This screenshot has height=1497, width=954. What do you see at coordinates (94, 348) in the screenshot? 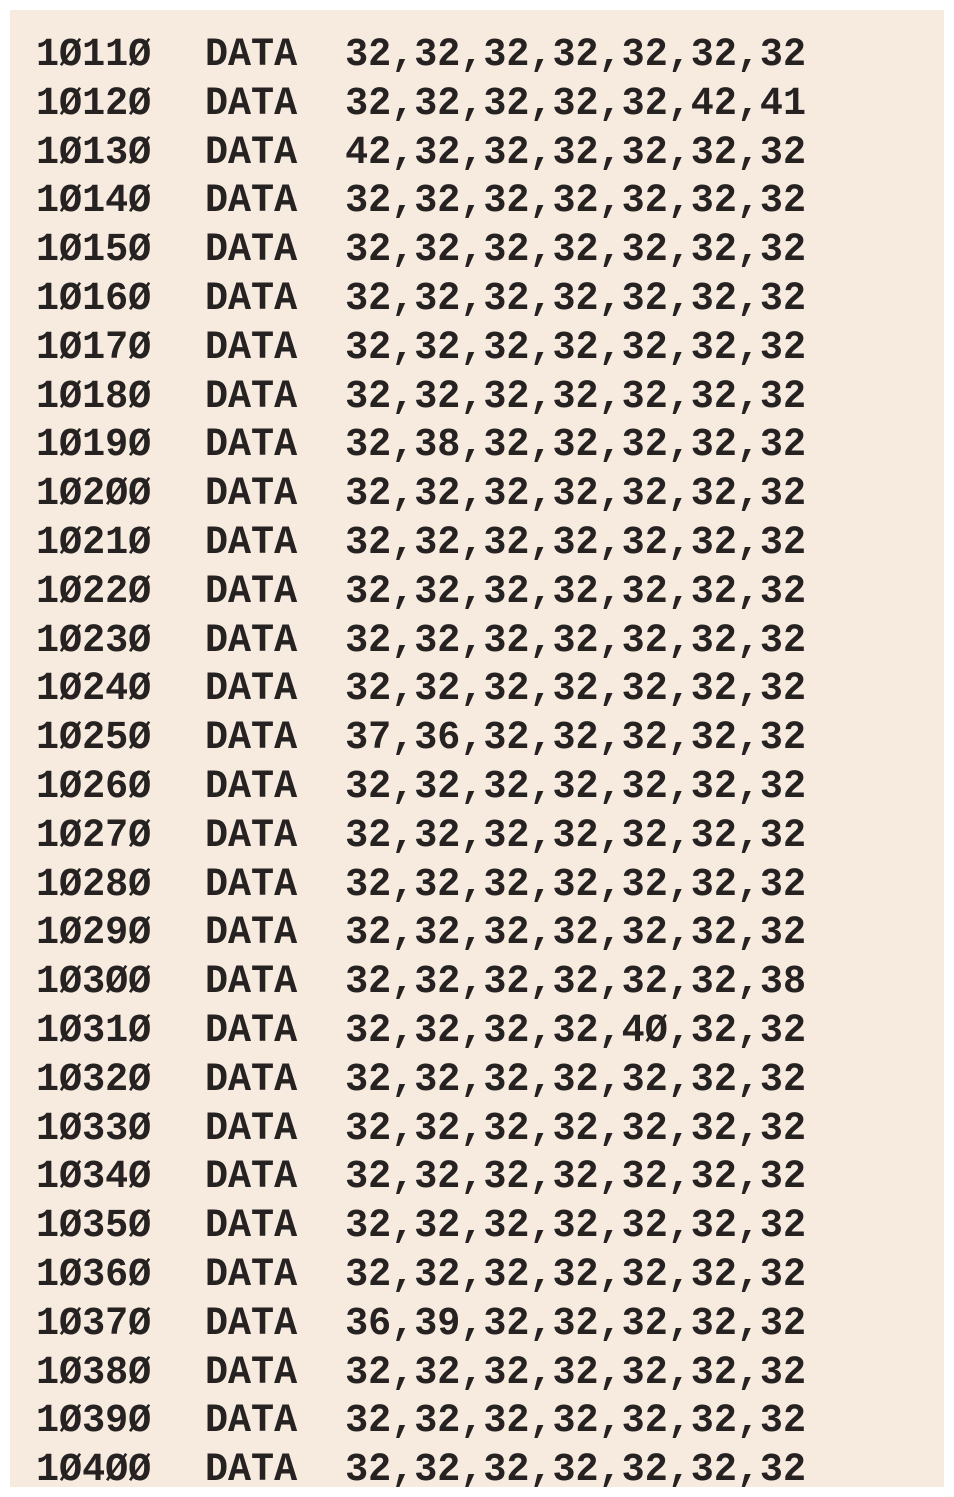
I see `line-number: 1Ø17Ø` at bounding box center [94, 348].